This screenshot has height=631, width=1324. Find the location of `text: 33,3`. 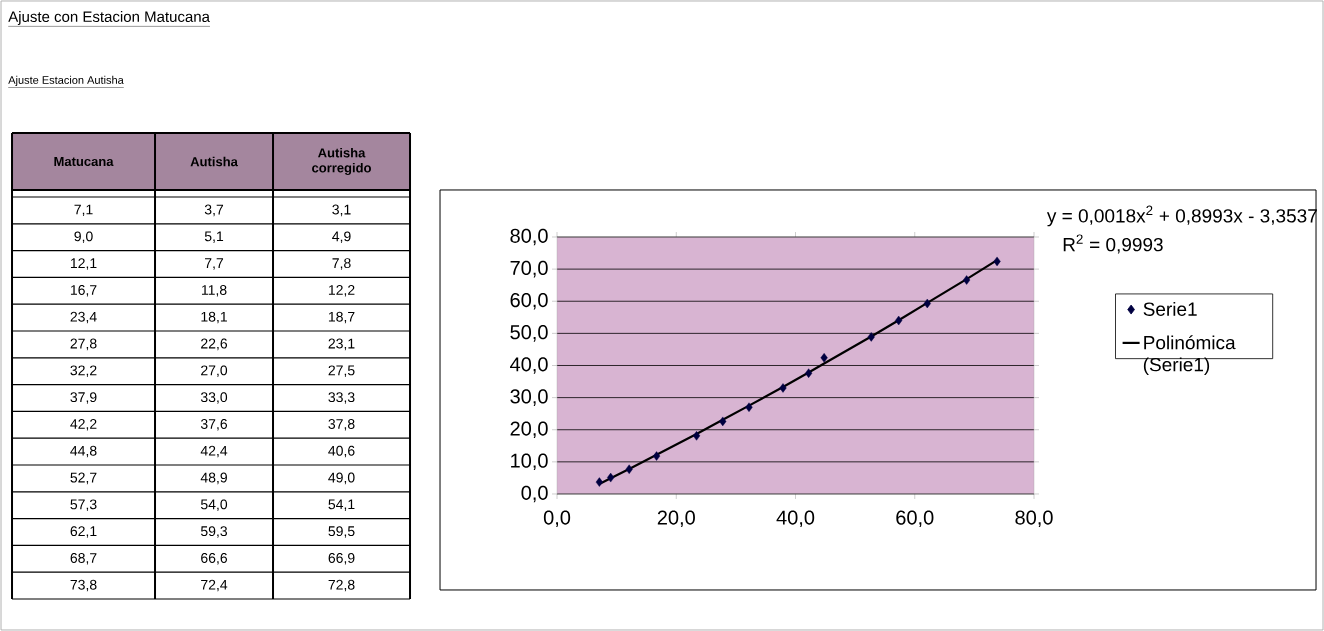

text: 33,3 is located at coordinates (341, 398).